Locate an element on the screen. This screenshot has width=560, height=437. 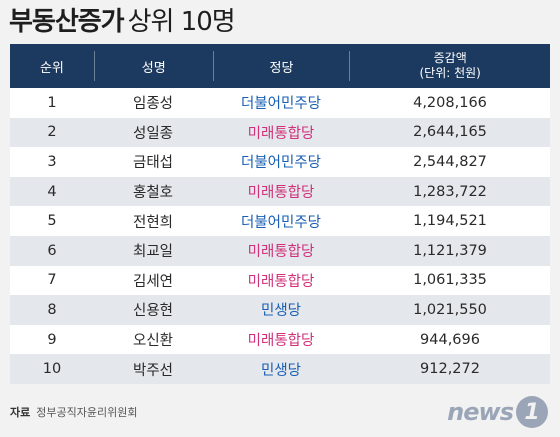
table-row: 6 최교일 미래통합당 1,121,379 is located at coordinates (280, 250).